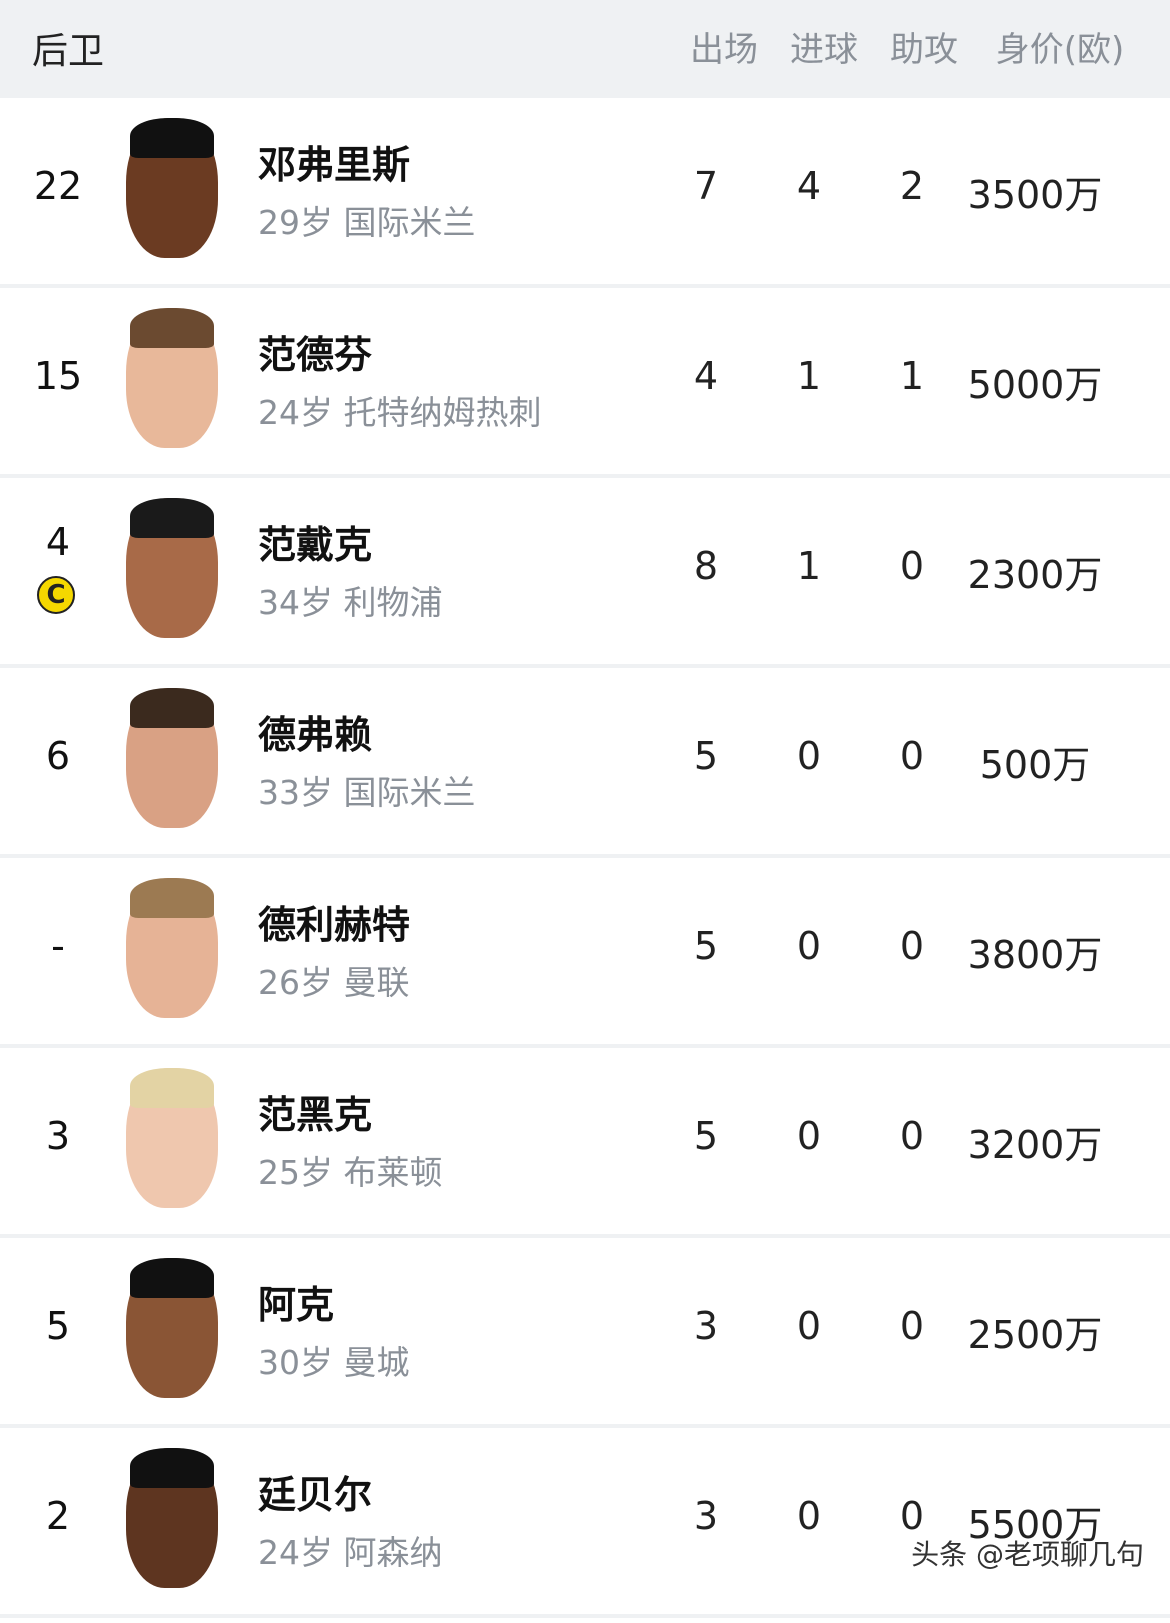 The image size is (1170, 1623). What do you see at coordinates (1035, 1525) in the screenshot?
I see `market-value: 5500万` at bounding box center [1035, 1525].